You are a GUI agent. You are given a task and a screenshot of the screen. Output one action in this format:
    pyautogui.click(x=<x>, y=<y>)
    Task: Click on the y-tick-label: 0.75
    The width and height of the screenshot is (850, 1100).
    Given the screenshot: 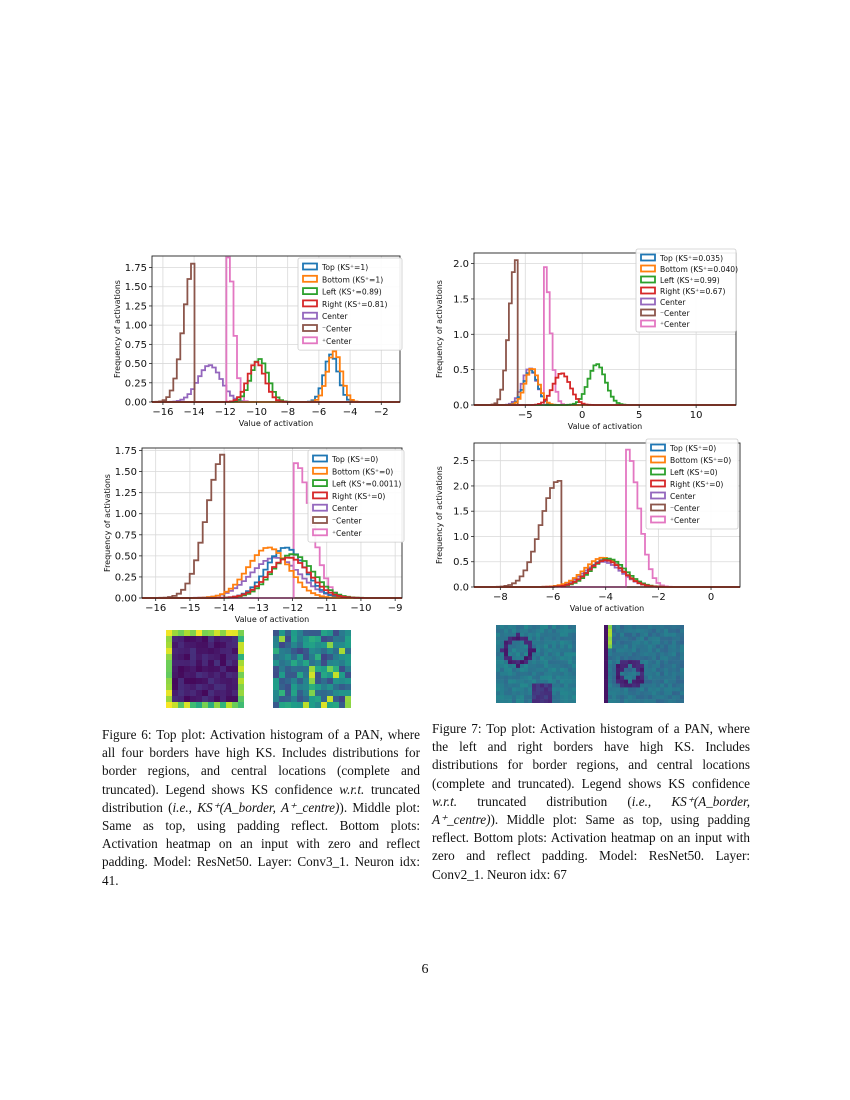 What is the action you would take?
    pyautogui.click(x=136, y=345)
    